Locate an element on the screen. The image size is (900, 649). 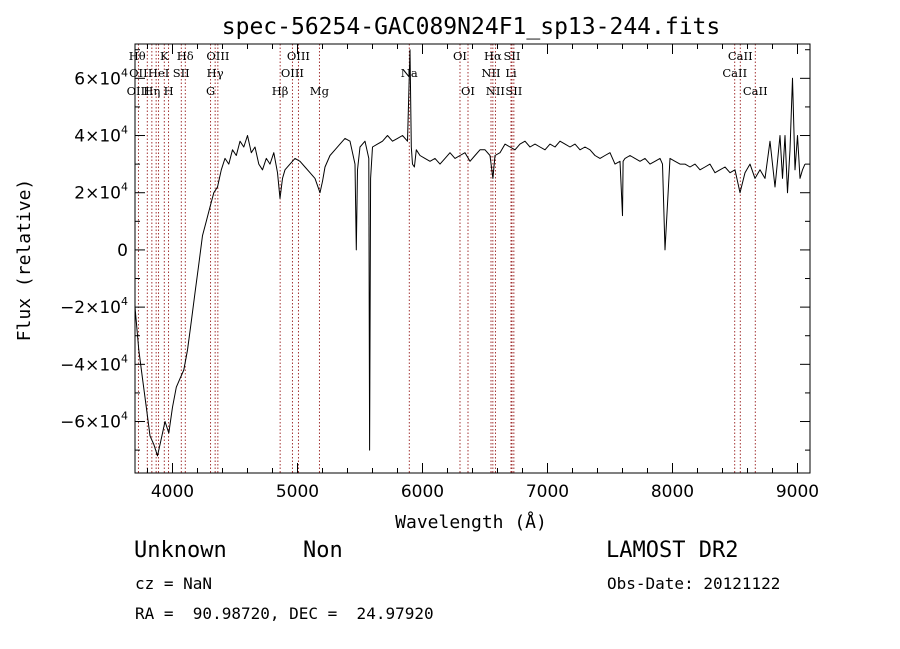
line-label-13: OIII is located at coordinates (298, 56).